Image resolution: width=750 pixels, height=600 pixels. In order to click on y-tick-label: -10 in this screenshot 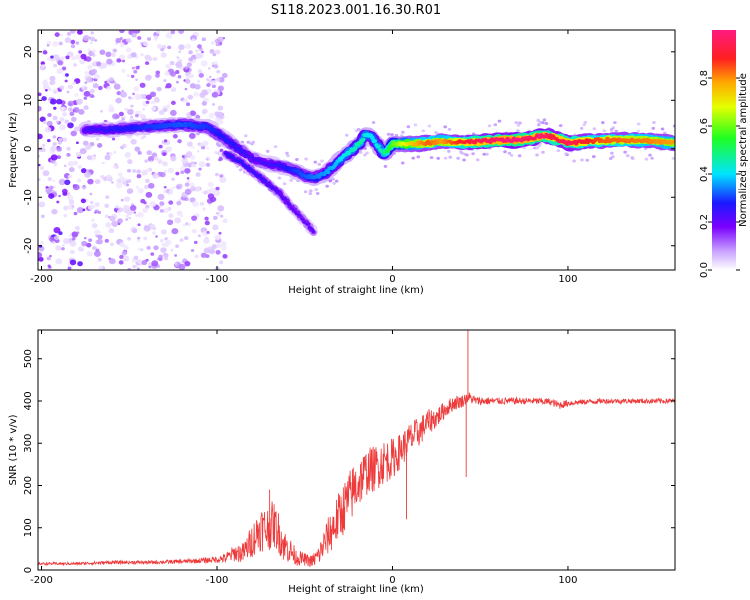, I will do `click(28, 197)`.